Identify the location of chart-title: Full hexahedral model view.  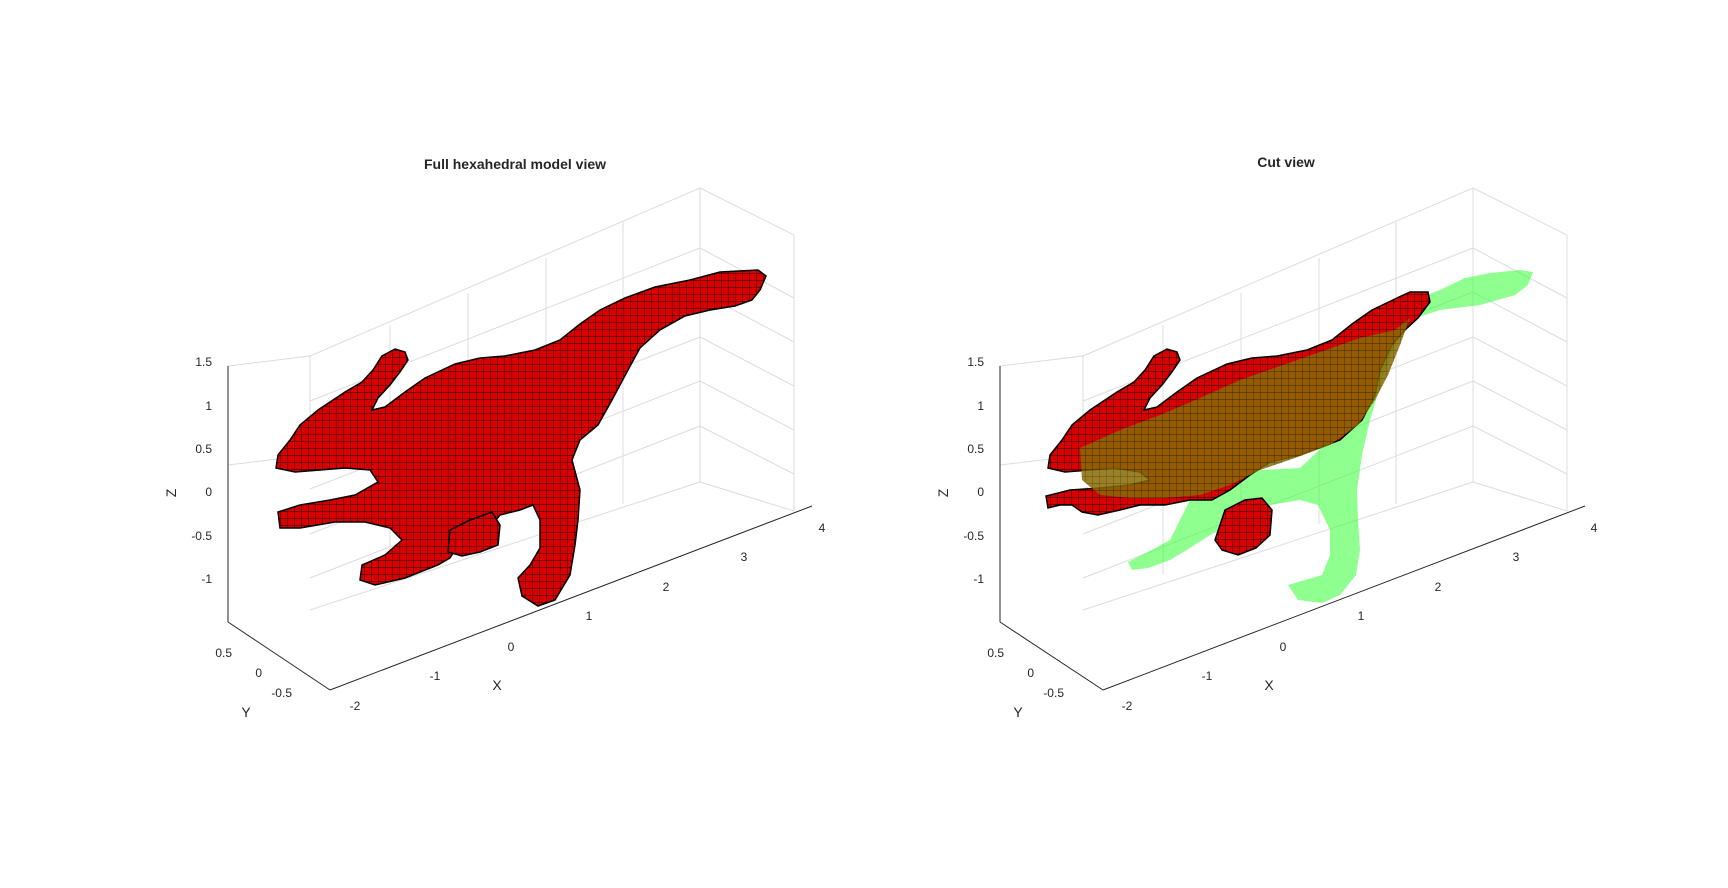
(515, 164).